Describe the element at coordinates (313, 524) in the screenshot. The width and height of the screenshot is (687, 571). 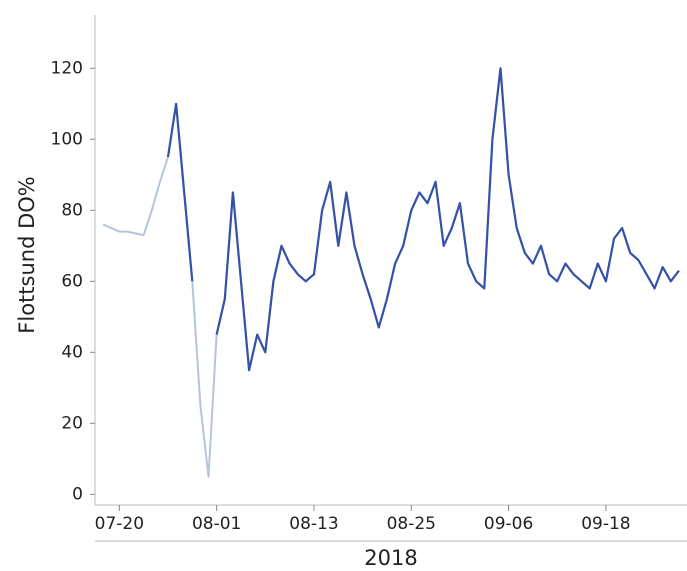
I see `x-tick-label: 08-13` at that location.